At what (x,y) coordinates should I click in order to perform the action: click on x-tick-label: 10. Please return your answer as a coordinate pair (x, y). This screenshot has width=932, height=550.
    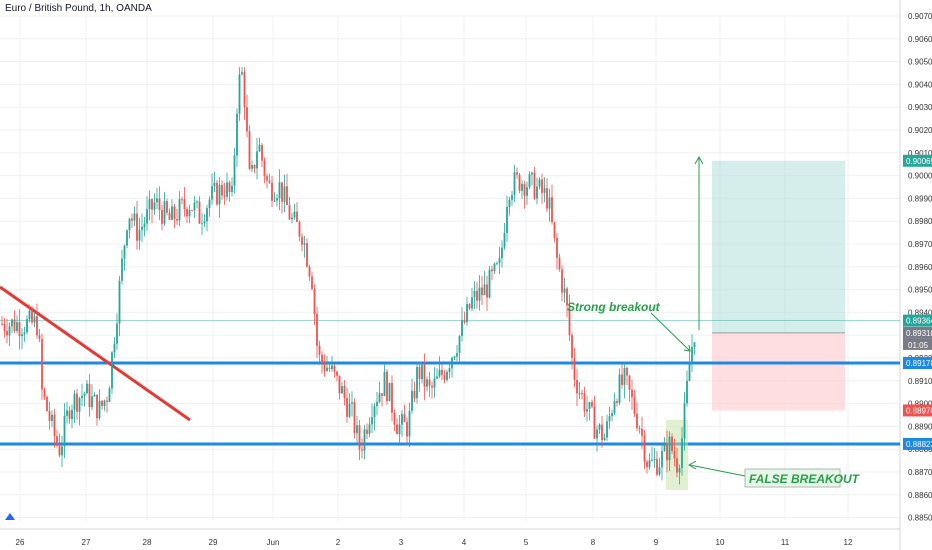
    Looking at the image, I should click on (720, 542).